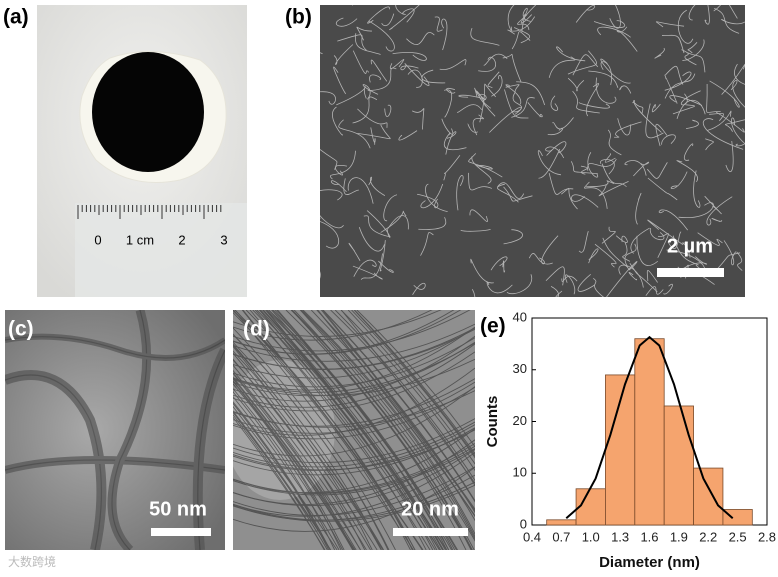 The width and height of the screenshot is (778, 577). What do you see at coordinates (223, 239) in the screenshot?
I see `ruler-label: 3` at bounding box center [223, 239].